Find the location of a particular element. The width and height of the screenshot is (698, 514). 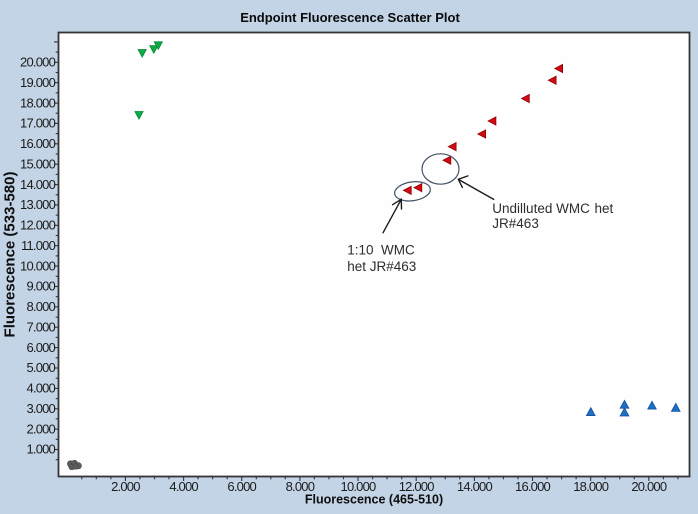

svg-text: 15.000 is located at coordinates (38, 163).